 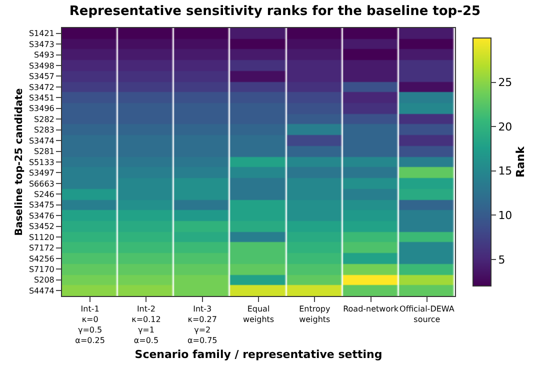 What do you see at coordinates (44, 151) in the screenshot?
I see `y-tick-label: S281` at bounding box center [44, 151].